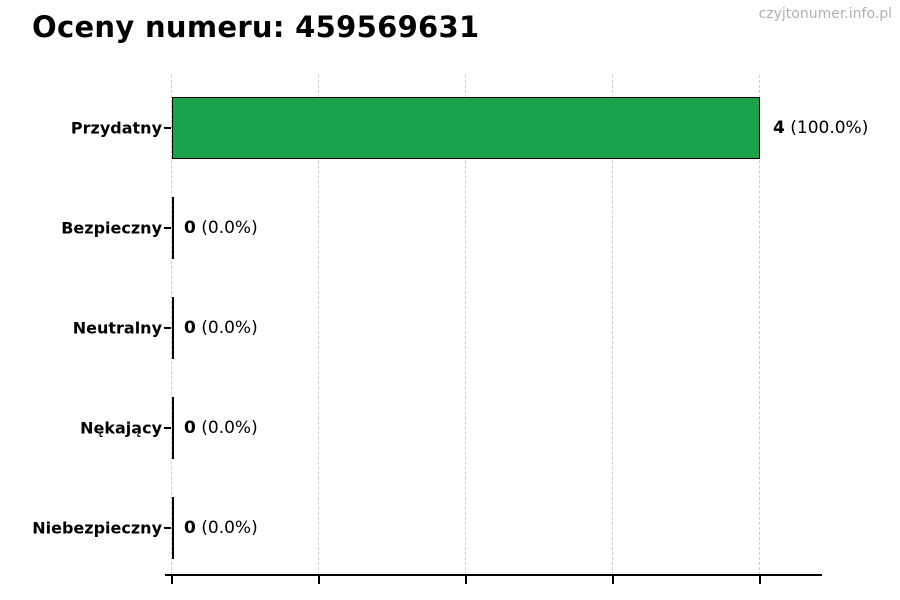 Image resolution: width=900 pixels, height=600 pixels. I want to click on bar-row-bezpieczny: Bezpieczny 0 (0.0%), so click(450, 228).